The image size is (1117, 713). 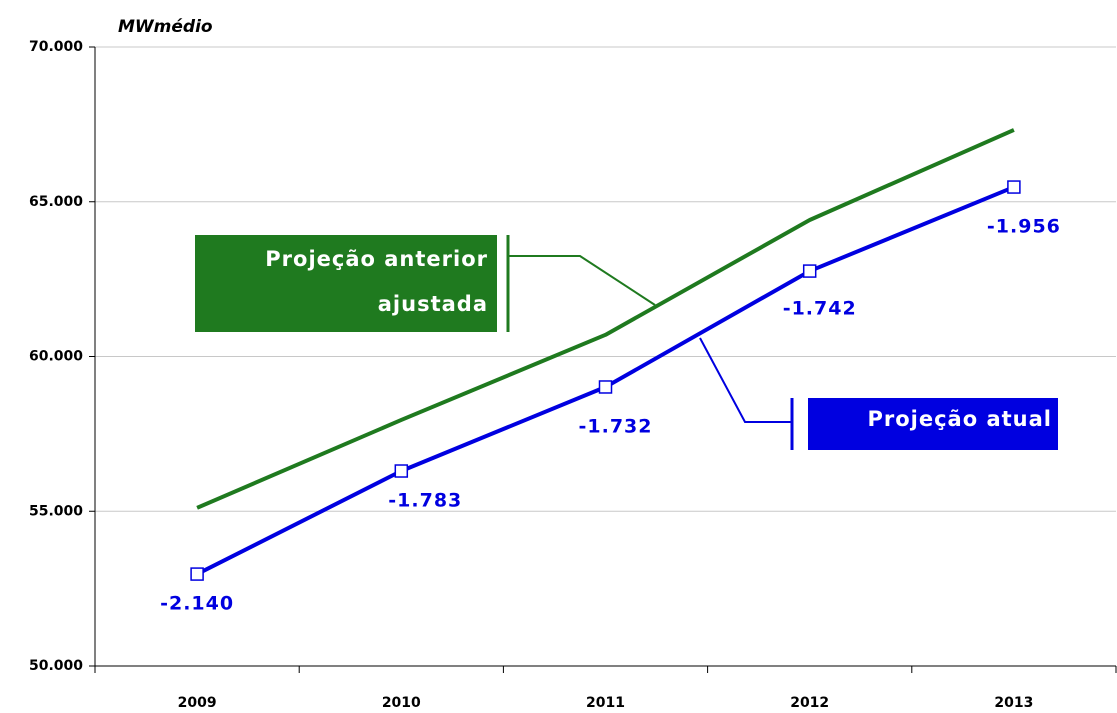 I want to click on data-label: -1.956, so click(x=1024, y=227).